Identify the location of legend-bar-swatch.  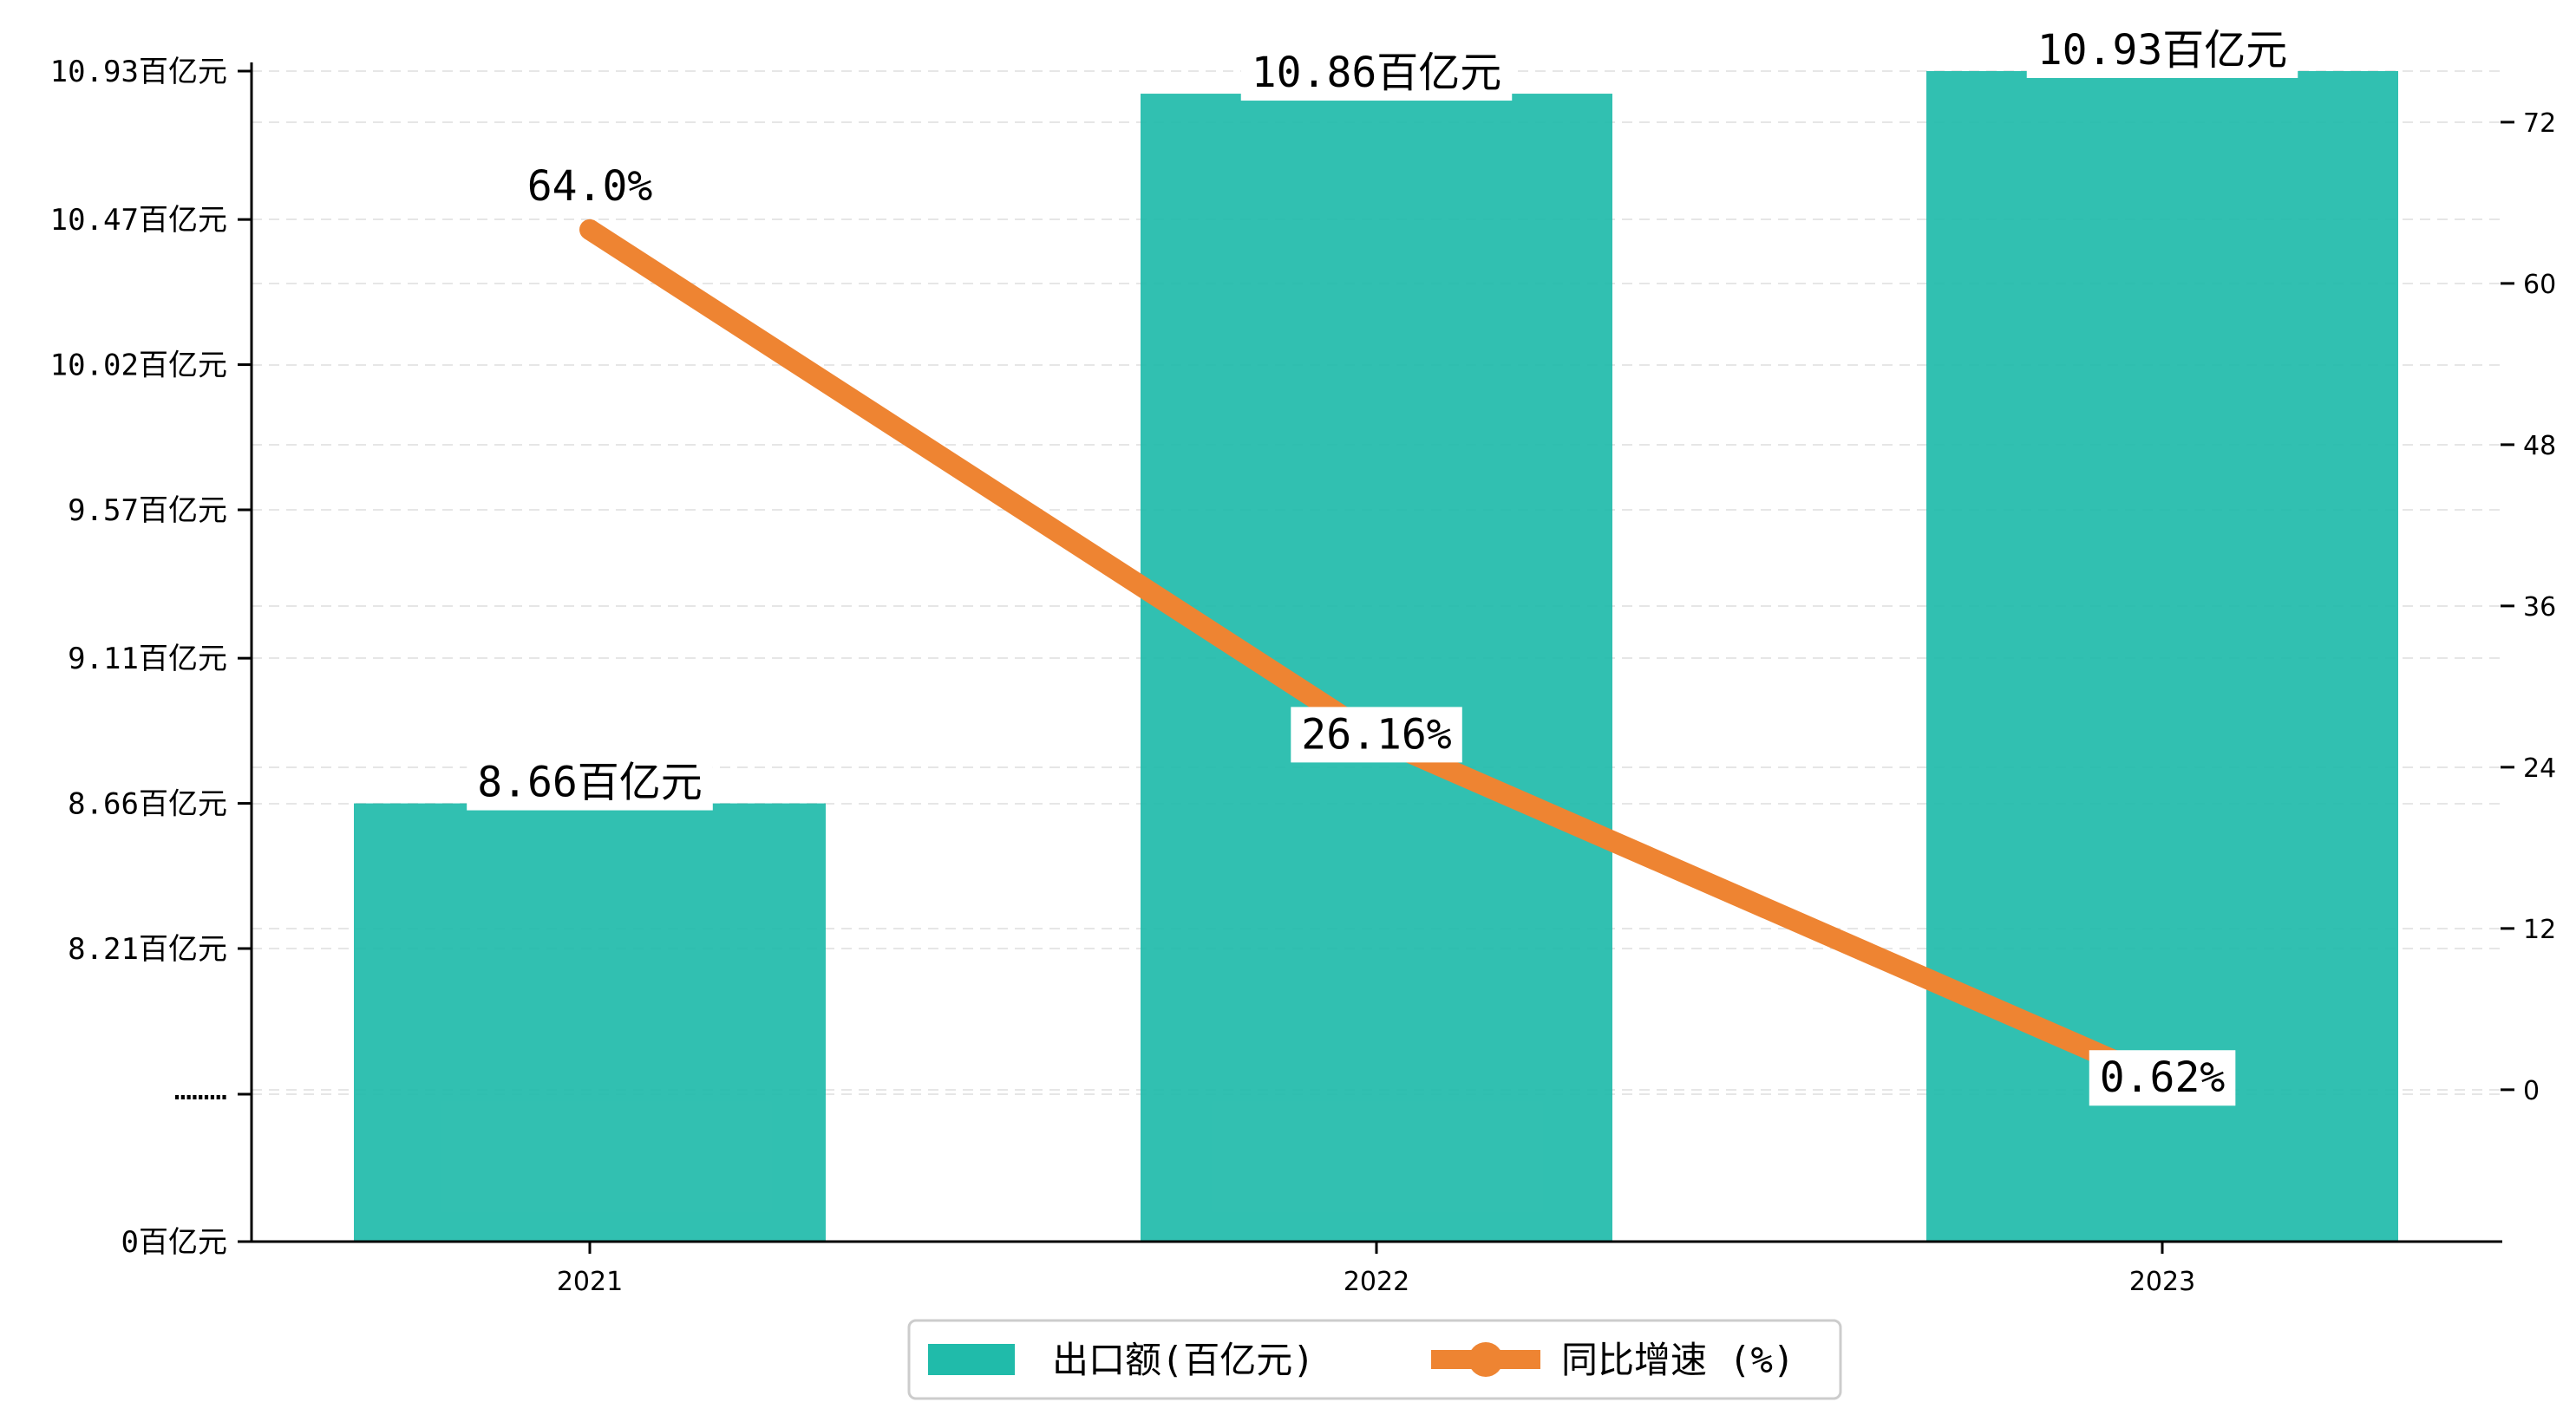
(971, 1359).